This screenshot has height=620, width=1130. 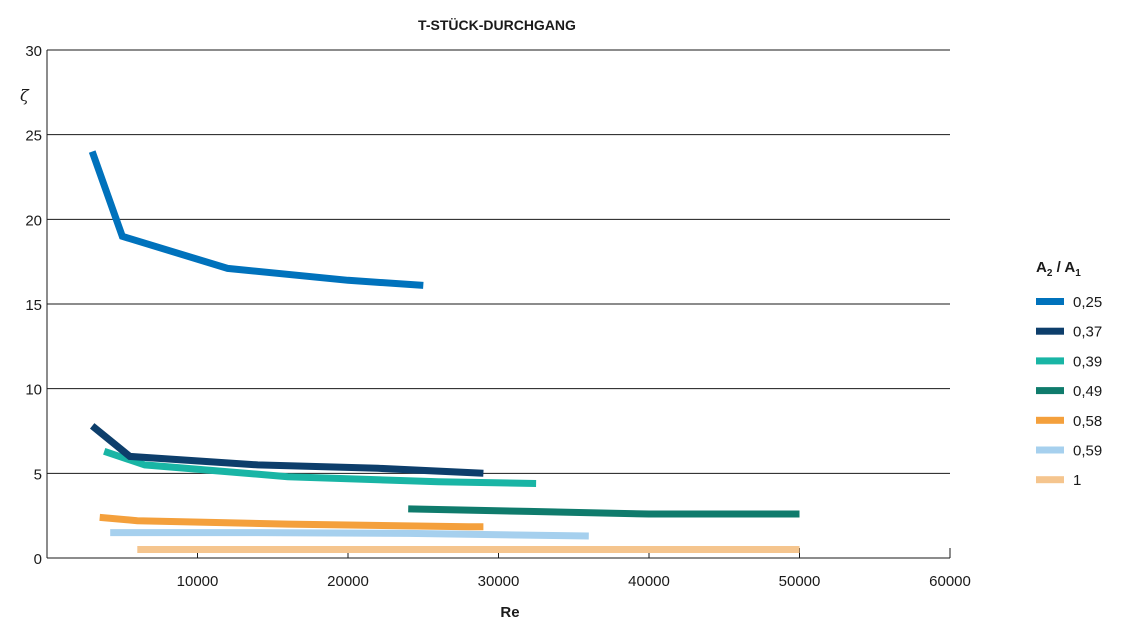 I want to click on chart-title: T-STÜCK-DURCHGANG, so click(x=497, y=25).